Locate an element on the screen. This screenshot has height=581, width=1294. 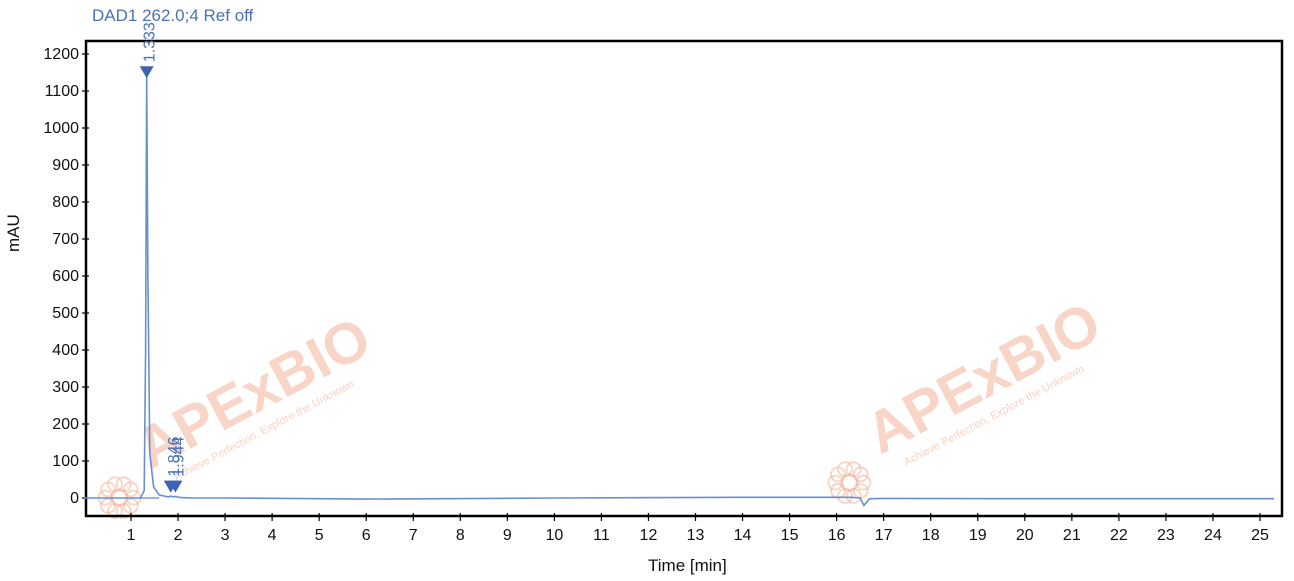
x-tick-label: 12 is located at coordinates (649, 535).